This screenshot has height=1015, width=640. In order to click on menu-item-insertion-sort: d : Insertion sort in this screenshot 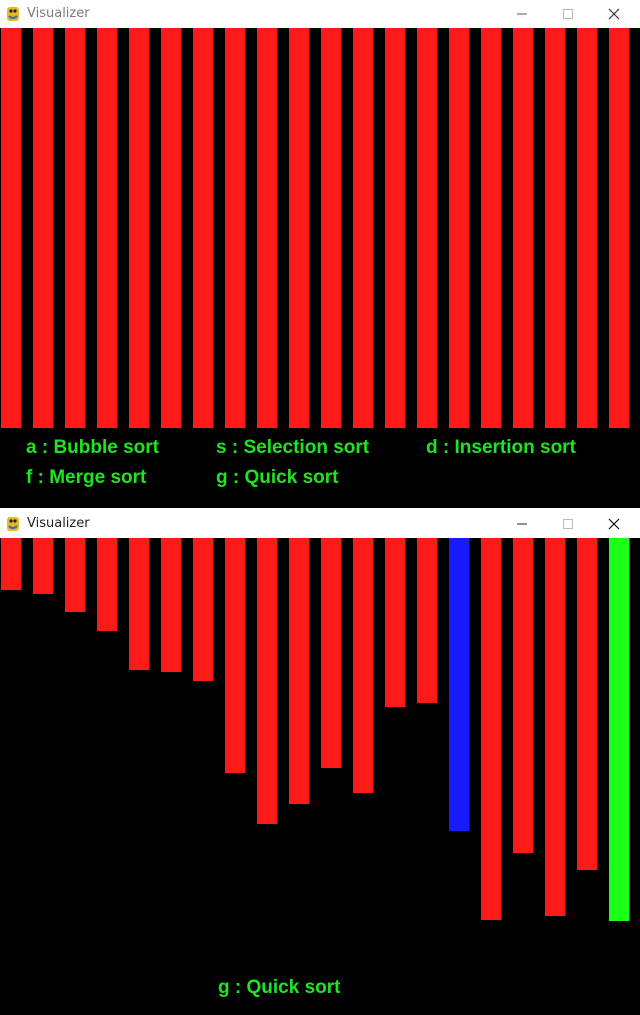, I will do `click(501, 447)`.